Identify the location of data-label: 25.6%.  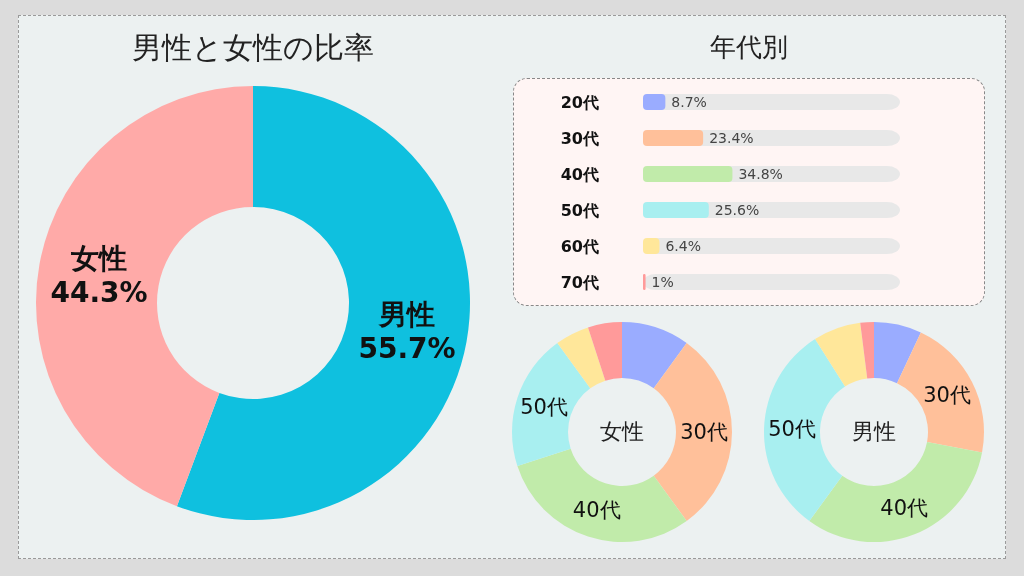
(737, 210).